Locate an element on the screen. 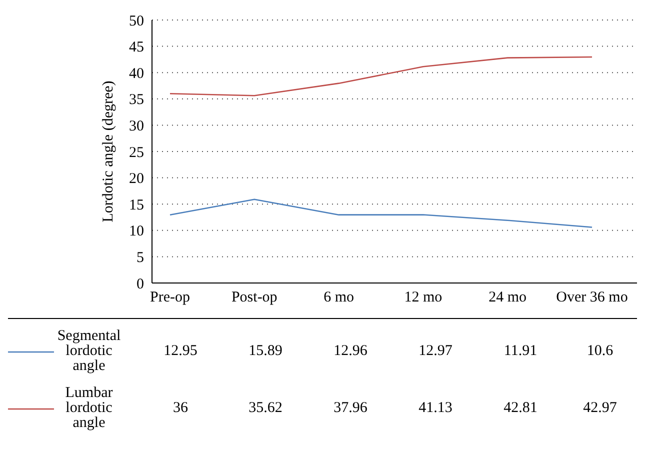  y-axis-title: Lordotic angle (degree) is located at coordinates (108, 151).